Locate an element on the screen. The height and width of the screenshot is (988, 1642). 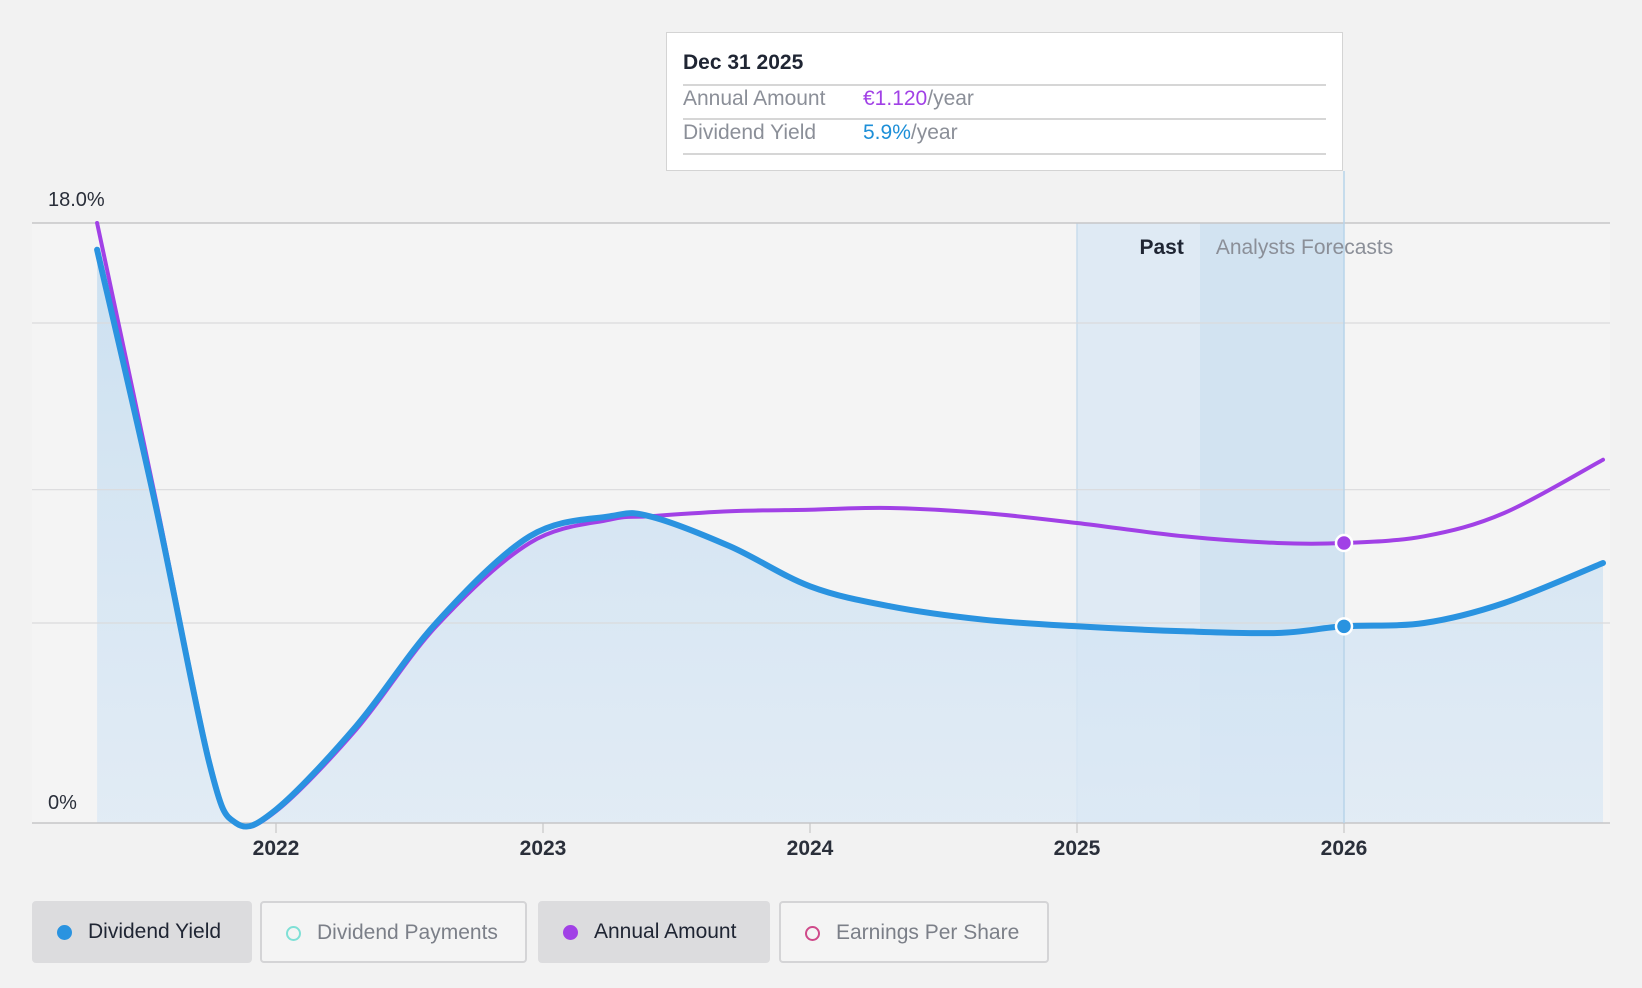
tooltip-label: Dividend Yield is located at coordinates (750, 132).